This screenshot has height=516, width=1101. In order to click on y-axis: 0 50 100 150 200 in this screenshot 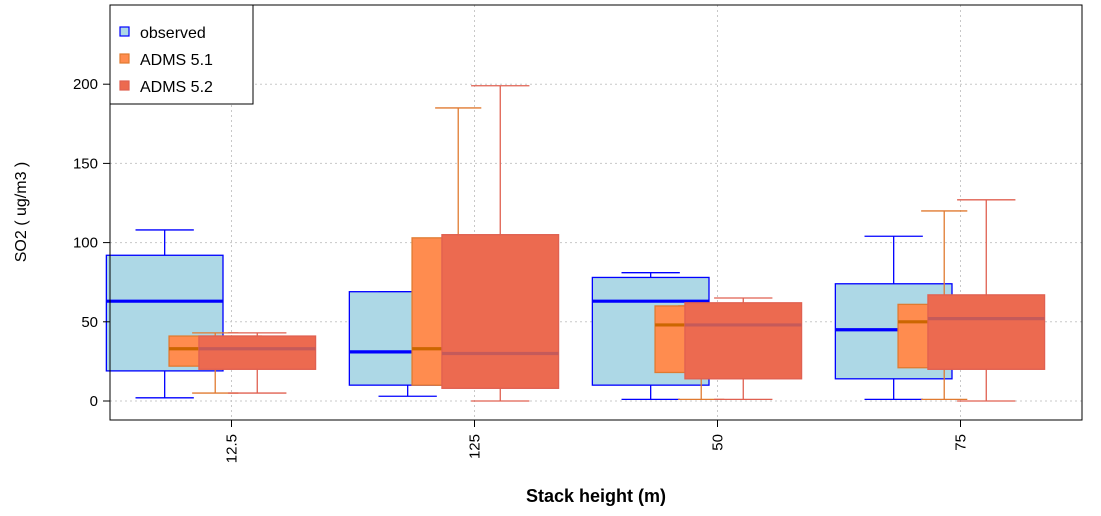, I will do `click(91, 243)`.